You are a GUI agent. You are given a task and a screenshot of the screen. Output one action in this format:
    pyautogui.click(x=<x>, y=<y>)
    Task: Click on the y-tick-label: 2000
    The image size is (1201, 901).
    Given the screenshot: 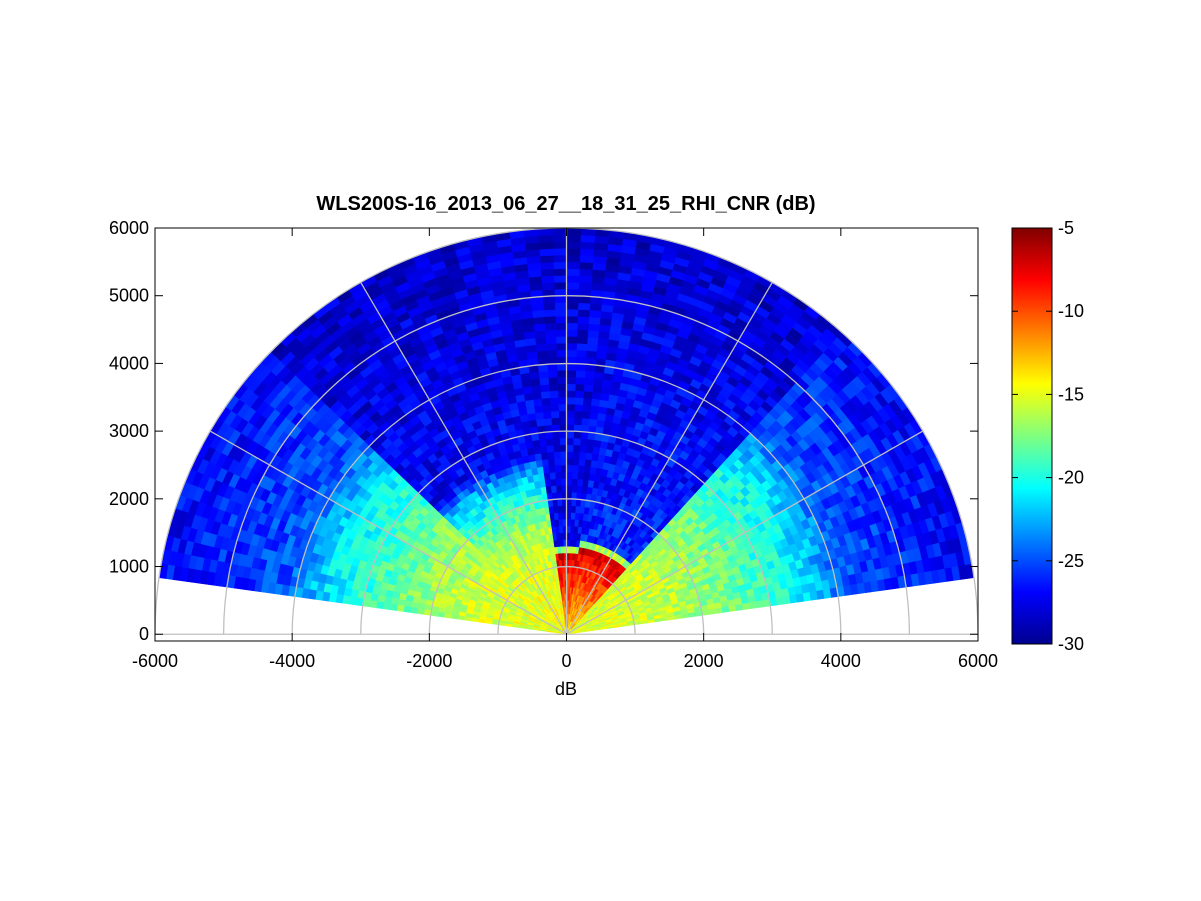 What is the action you would take?
    pyautogui.click(x=129, y=499)
    